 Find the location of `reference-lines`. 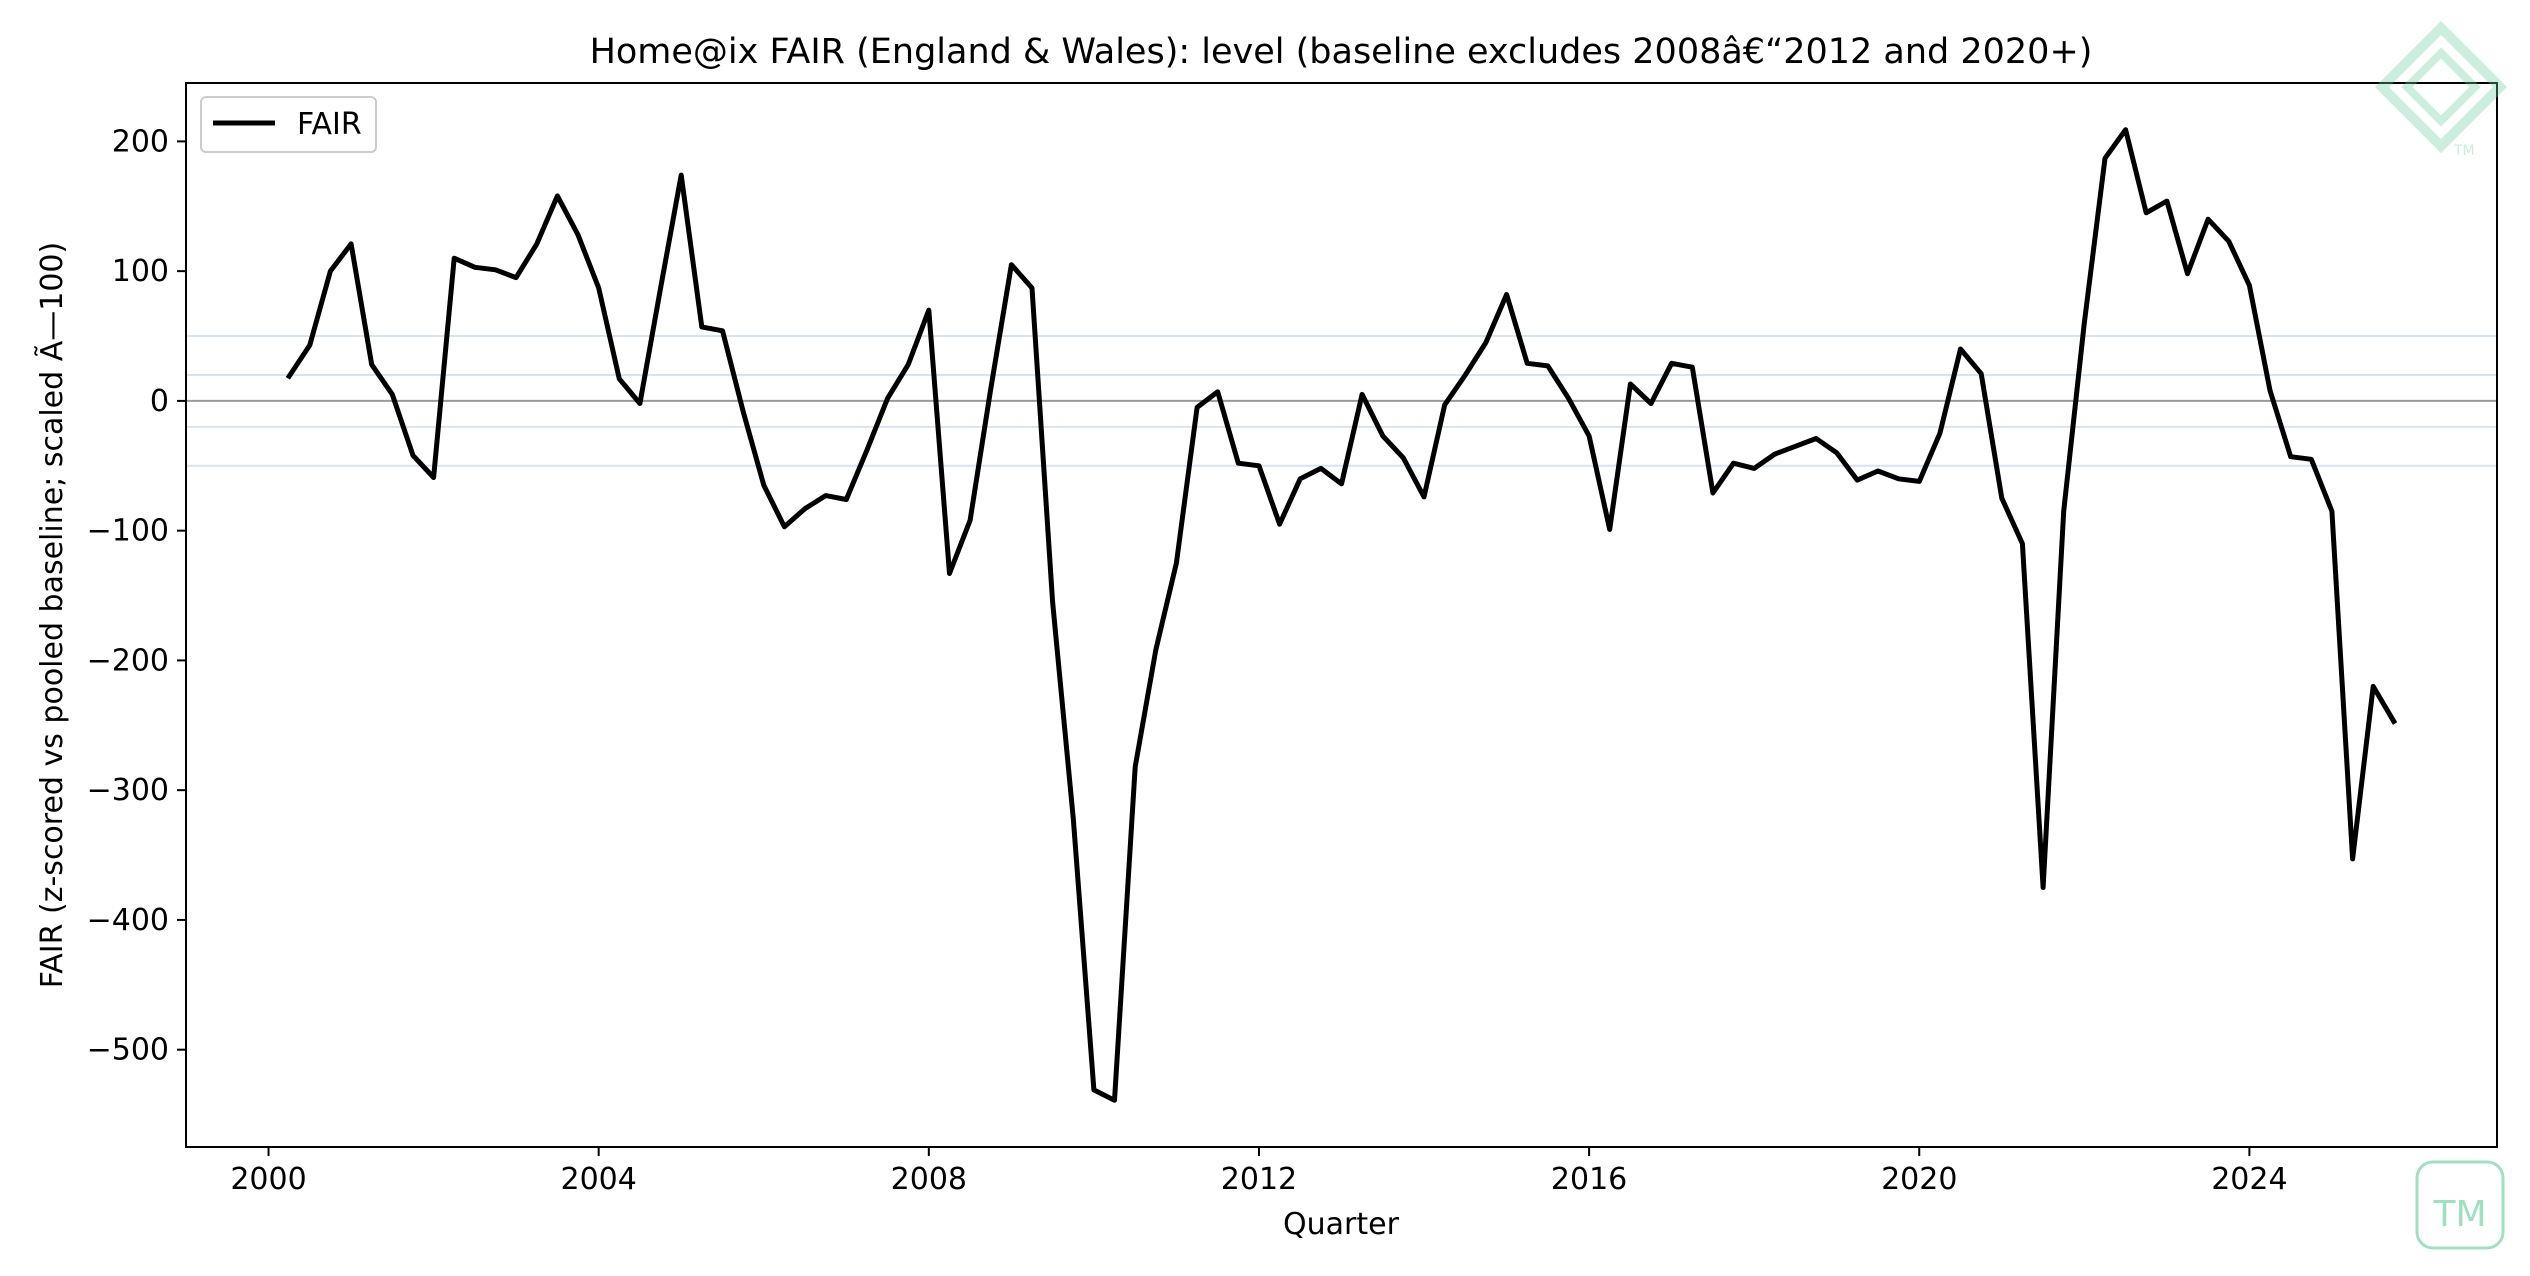

reference-lines is located at coordinates (1341, 401).